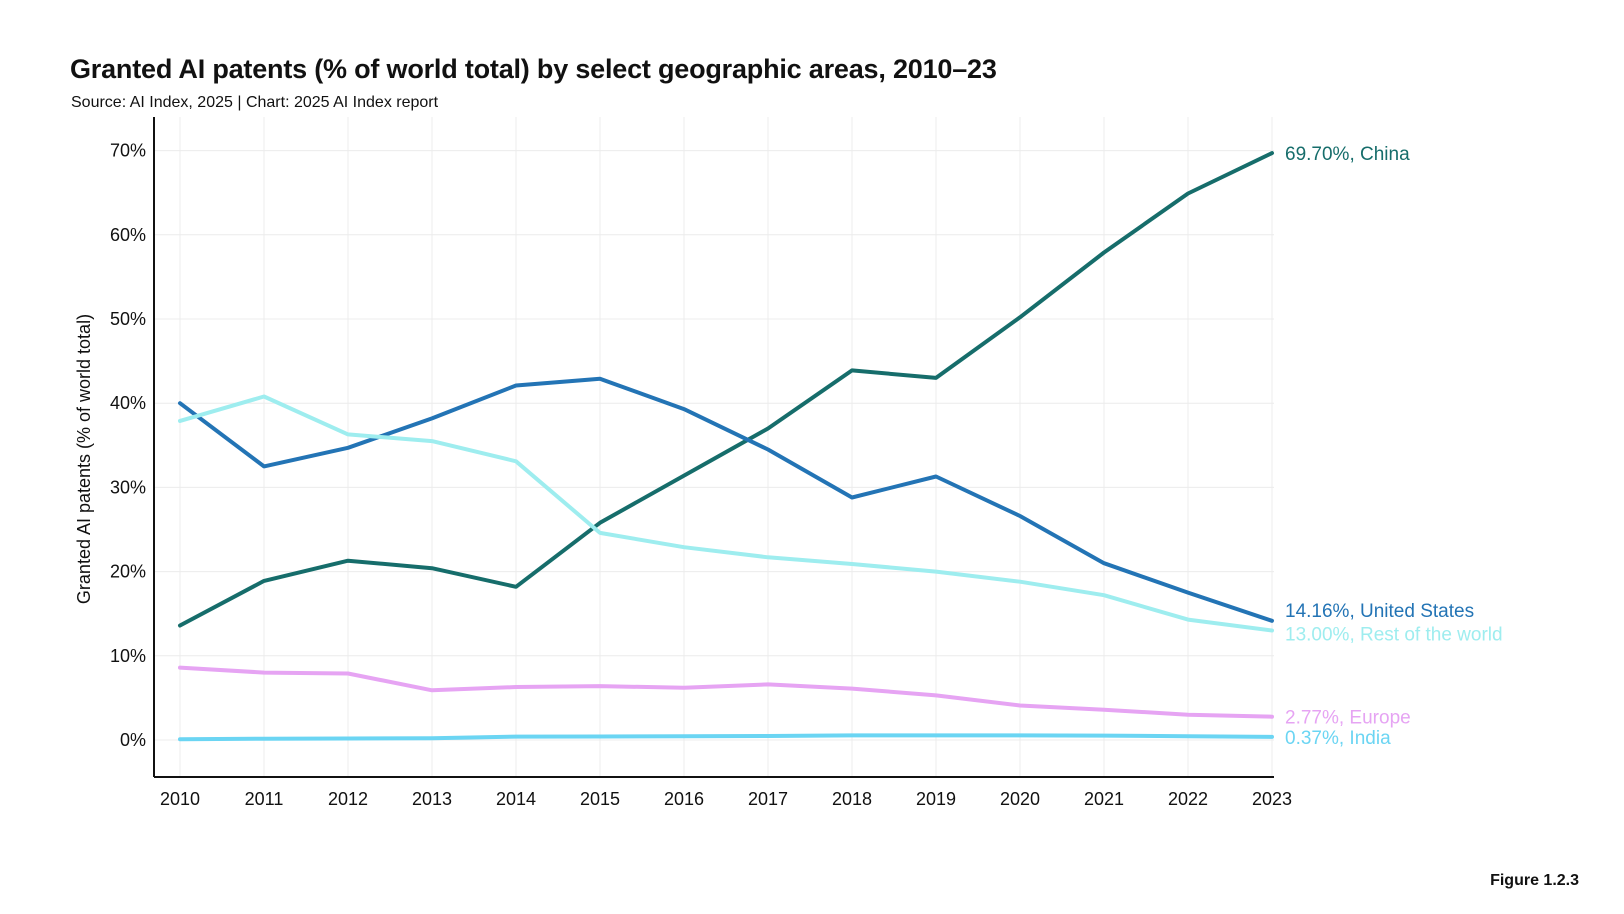 The height and width of the screenshot is (914, 1624). What do you see at coordinates (128, 572) in the screenshot?
I see `y-tick-label: 20%` at bounding box center [128, 572].